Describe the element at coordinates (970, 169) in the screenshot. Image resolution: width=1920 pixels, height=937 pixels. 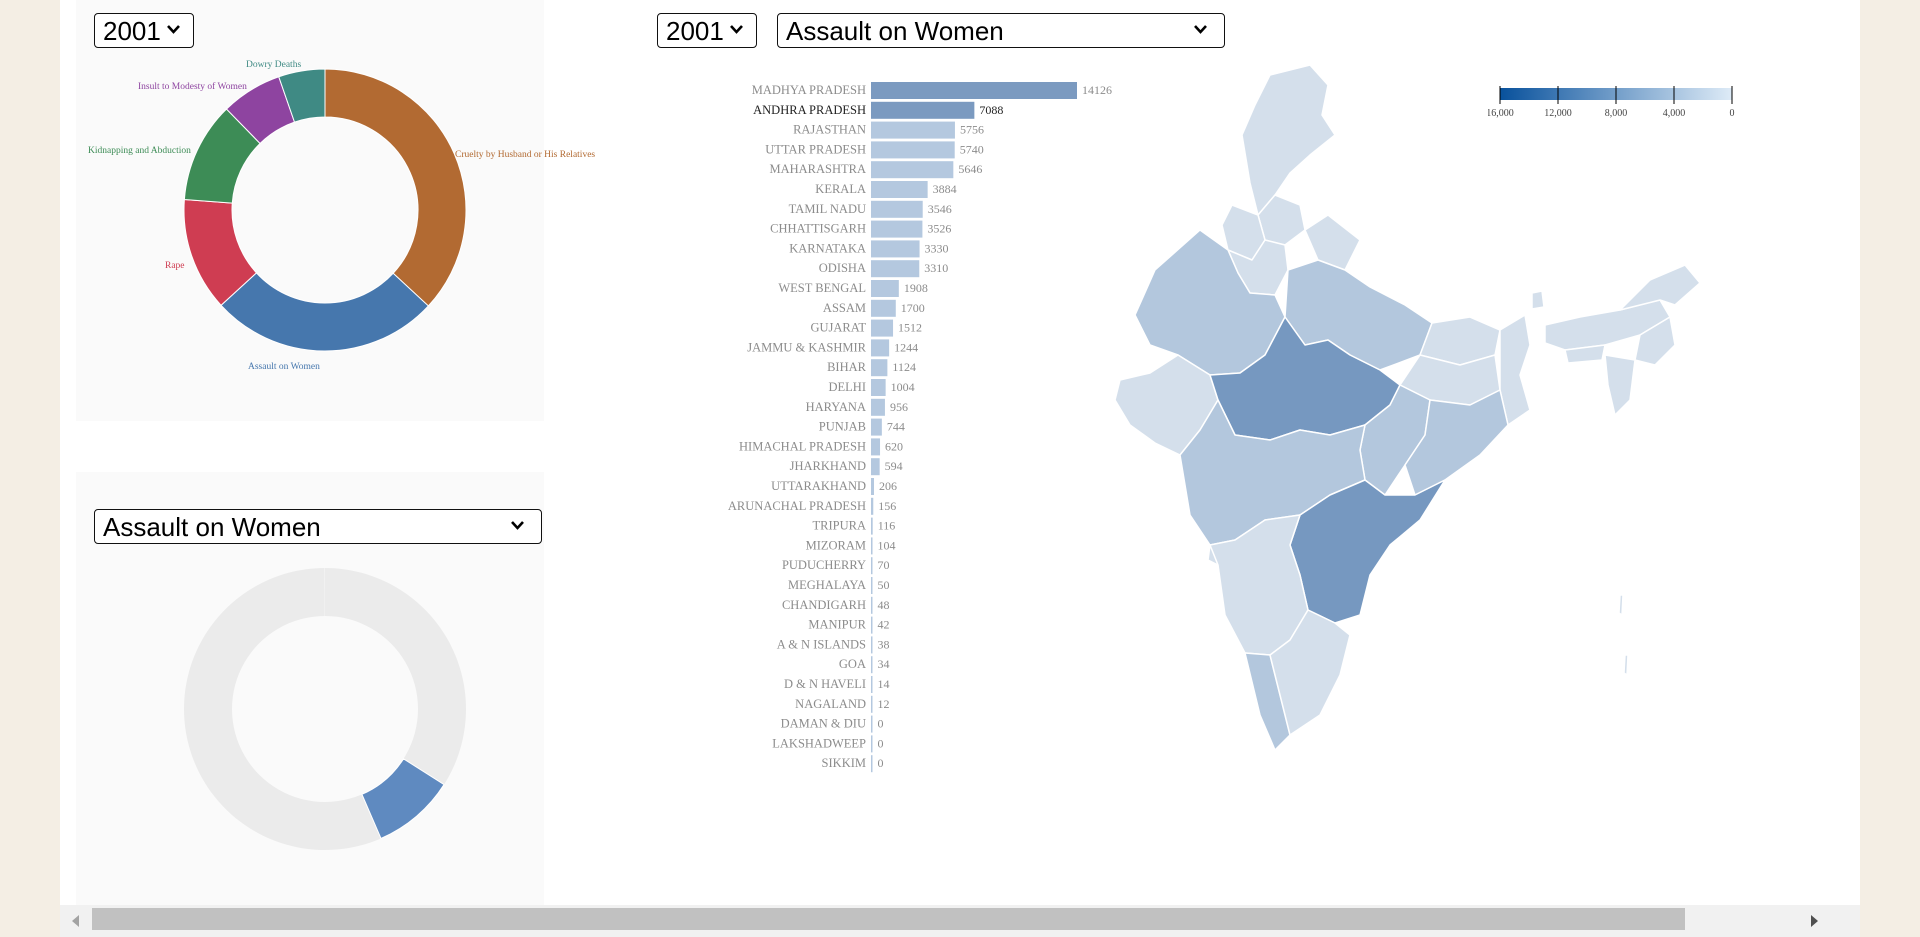
I see `bar-value: 5646` at that location.